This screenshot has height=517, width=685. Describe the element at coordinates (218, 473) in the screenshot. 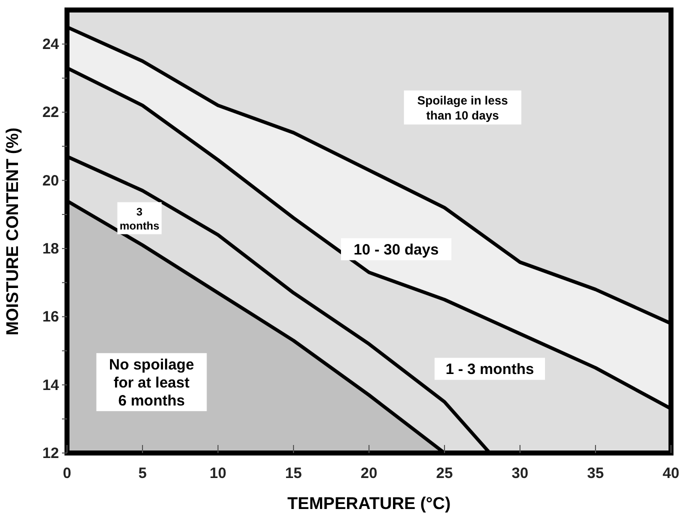

I see `x-tick-label: 10` at that location.